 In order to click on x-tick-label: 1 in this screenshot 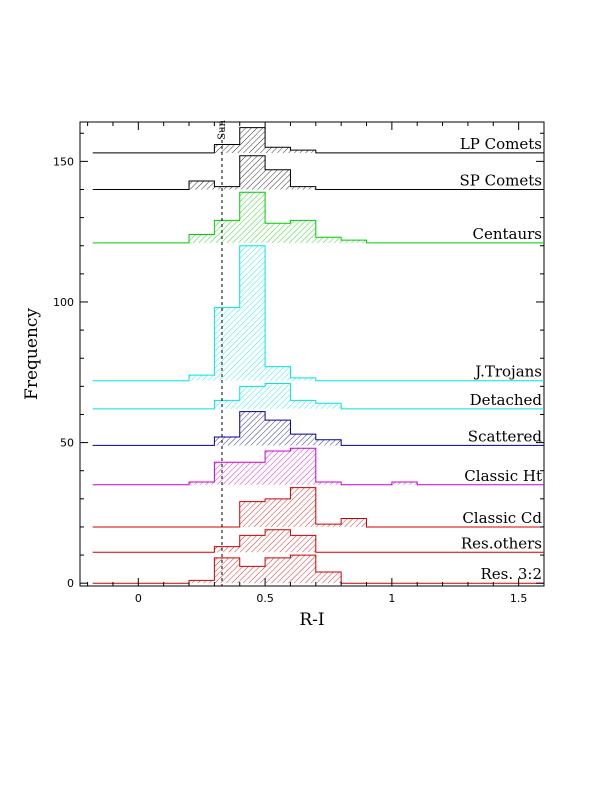, I will do `click(391, 598)`.